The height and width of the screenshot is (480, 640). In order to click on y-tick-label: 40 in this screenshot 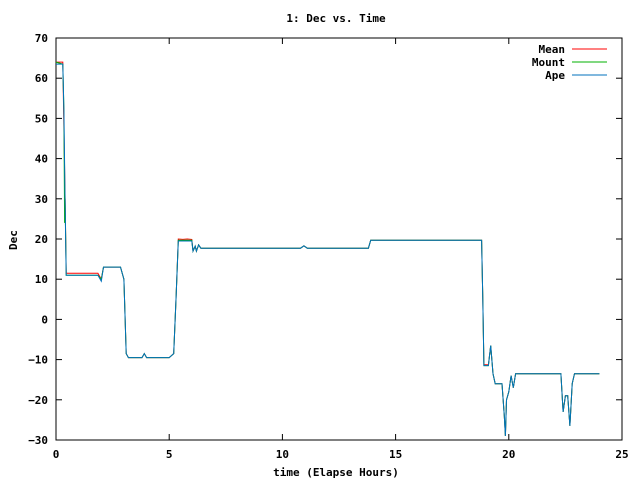, I will do `click(41, 159)`.